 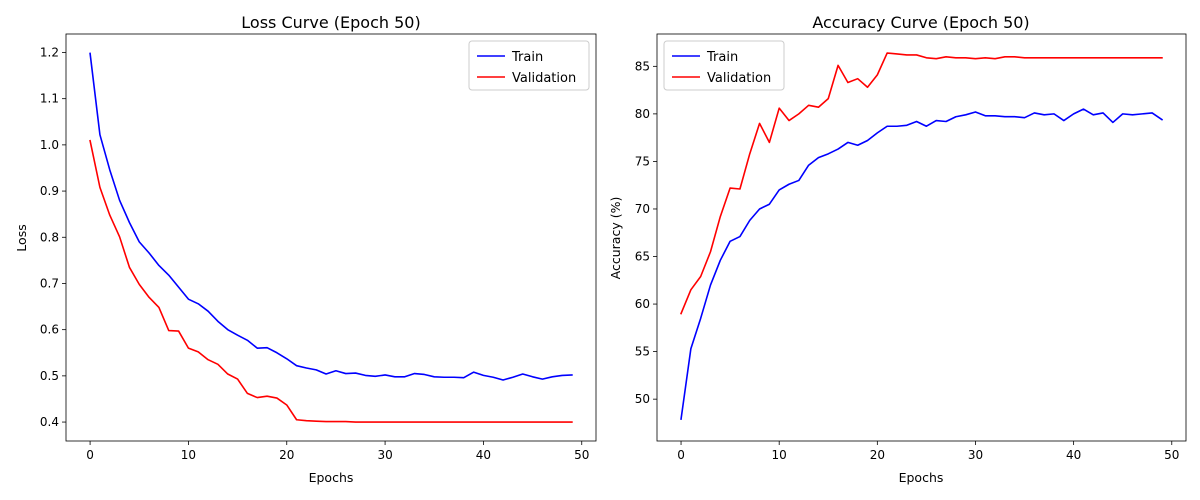 I want to click on y-axis-label: Accuracy (%), so click(x=615, y=238).